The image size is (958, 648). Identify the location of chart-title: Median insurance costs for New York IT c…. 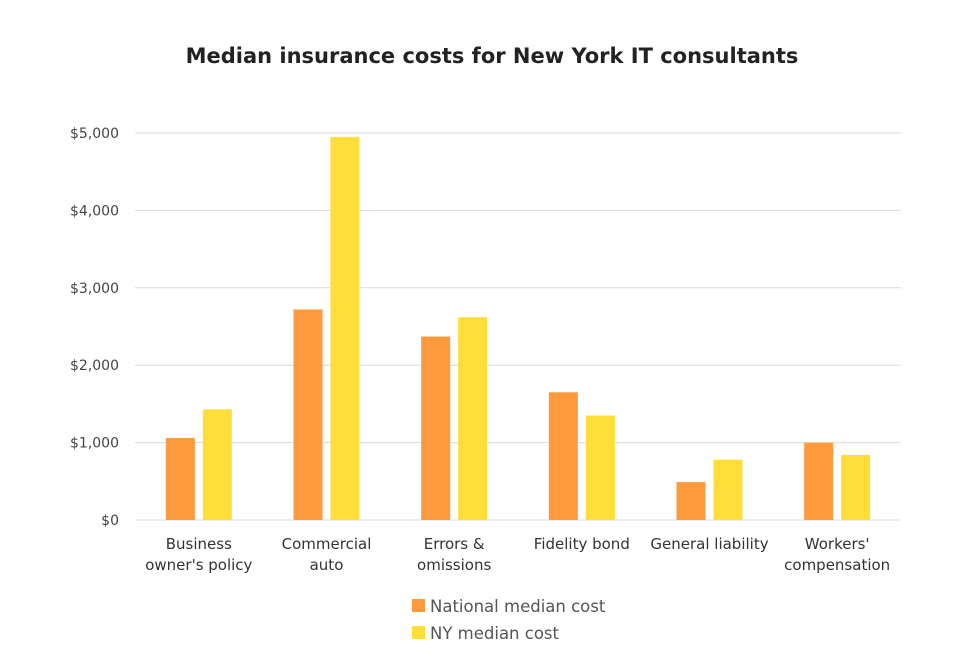
(492, 56).